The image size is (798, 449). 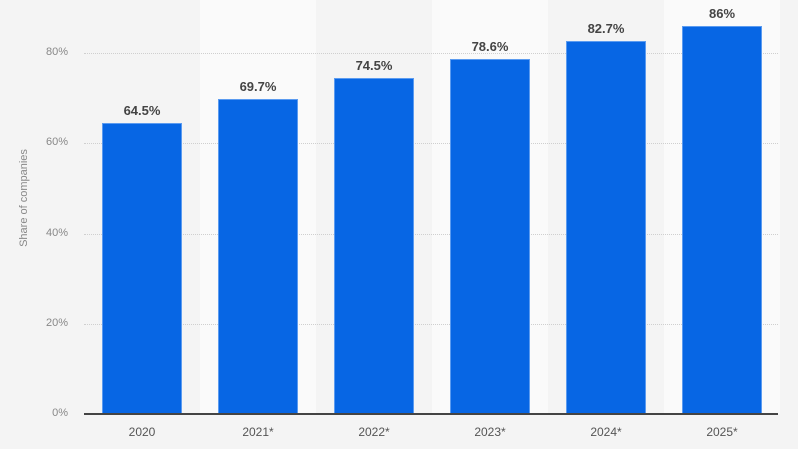 What do you see at coordinates (490, 236) in the screenshot?
I see `bar-2023` at bounding box center [490, 236].